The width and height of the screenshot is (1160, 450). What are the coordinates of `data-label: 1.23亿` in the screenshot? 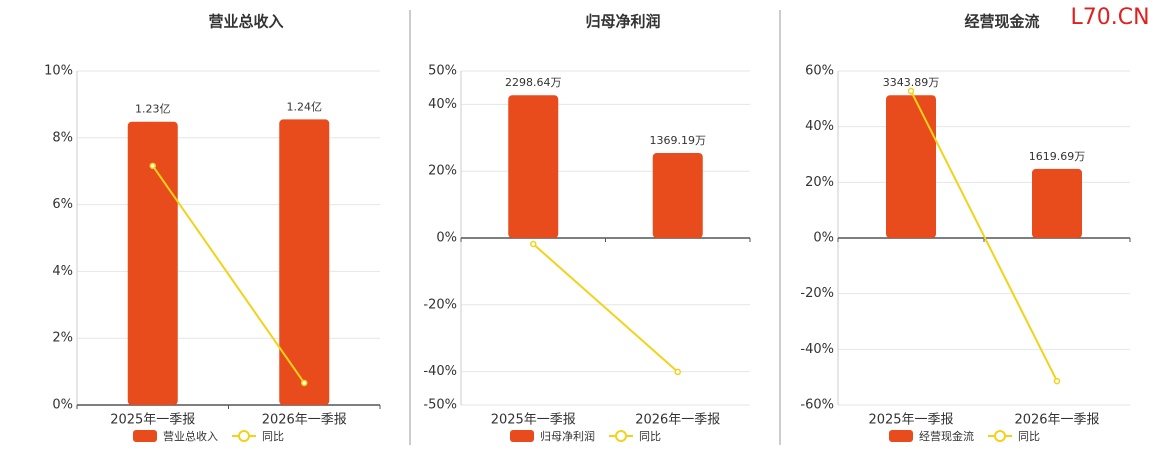 It's located at (153, 109).